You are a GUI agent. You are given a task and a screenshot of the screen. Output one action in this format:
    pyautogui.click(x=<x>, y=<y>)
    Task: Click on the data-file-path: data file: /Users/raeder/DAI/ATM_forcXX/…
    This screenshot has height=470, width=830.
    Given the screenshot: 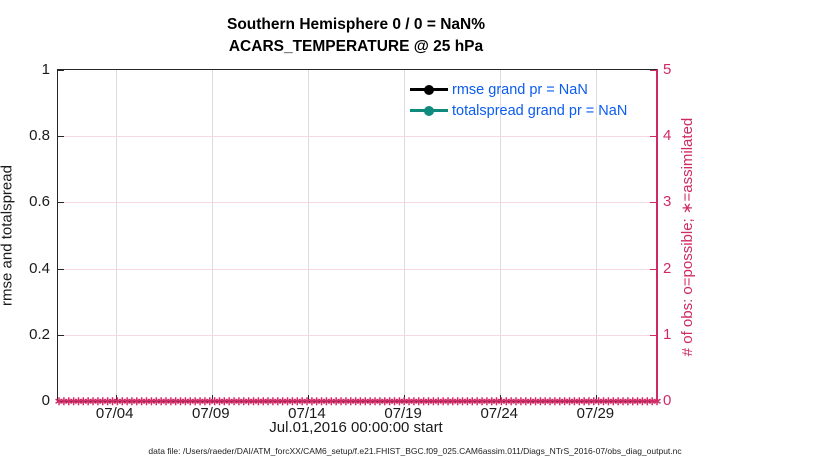 What is the action you would take?
    pyautogui.click(x=415, y=451)
    